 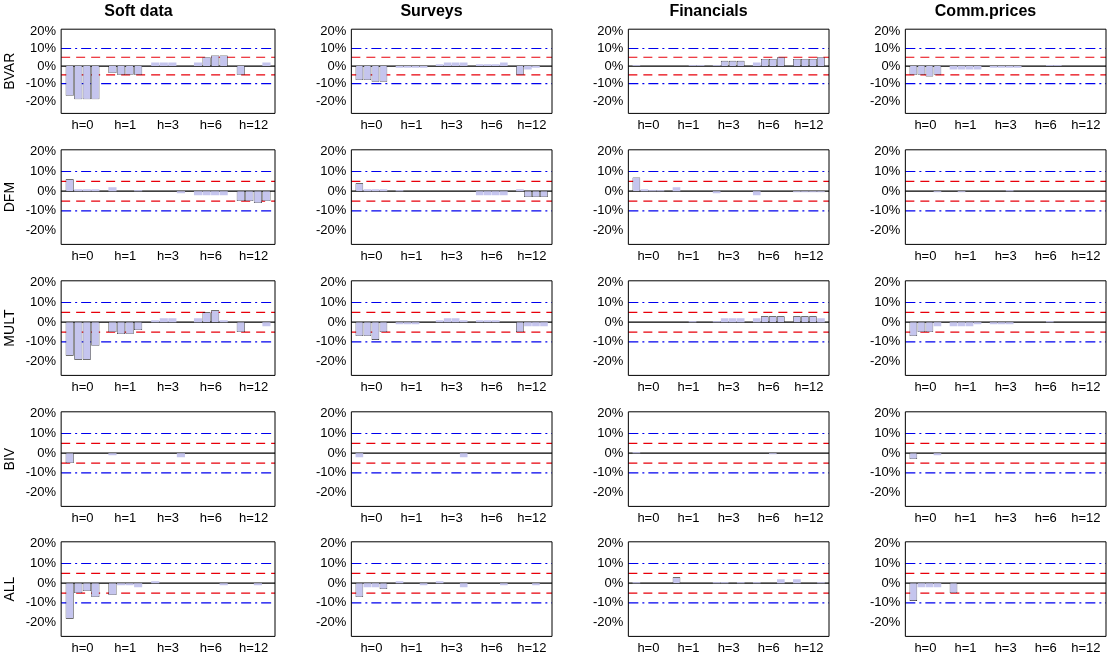 What do you see at coordinates (9, 589) in the screenshot?
I see `y-axis-title: ALL` at bounding box center [9, 589].